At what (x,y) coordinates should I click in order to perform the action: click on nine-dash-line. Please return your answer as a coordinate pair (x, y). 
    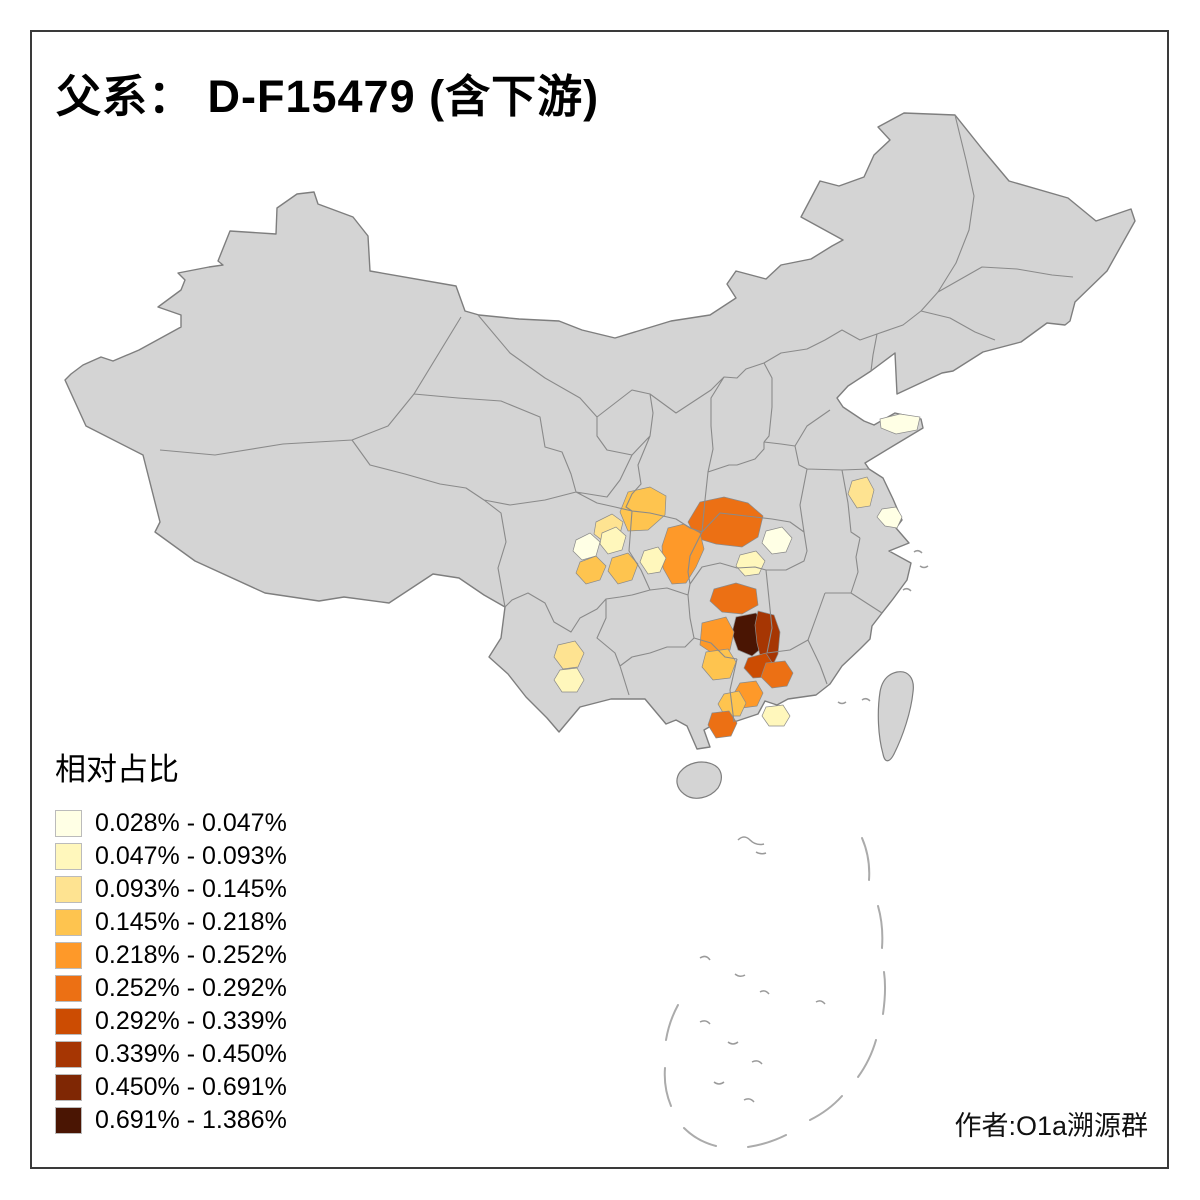
    Looking at the image, I should click on (775, 992).